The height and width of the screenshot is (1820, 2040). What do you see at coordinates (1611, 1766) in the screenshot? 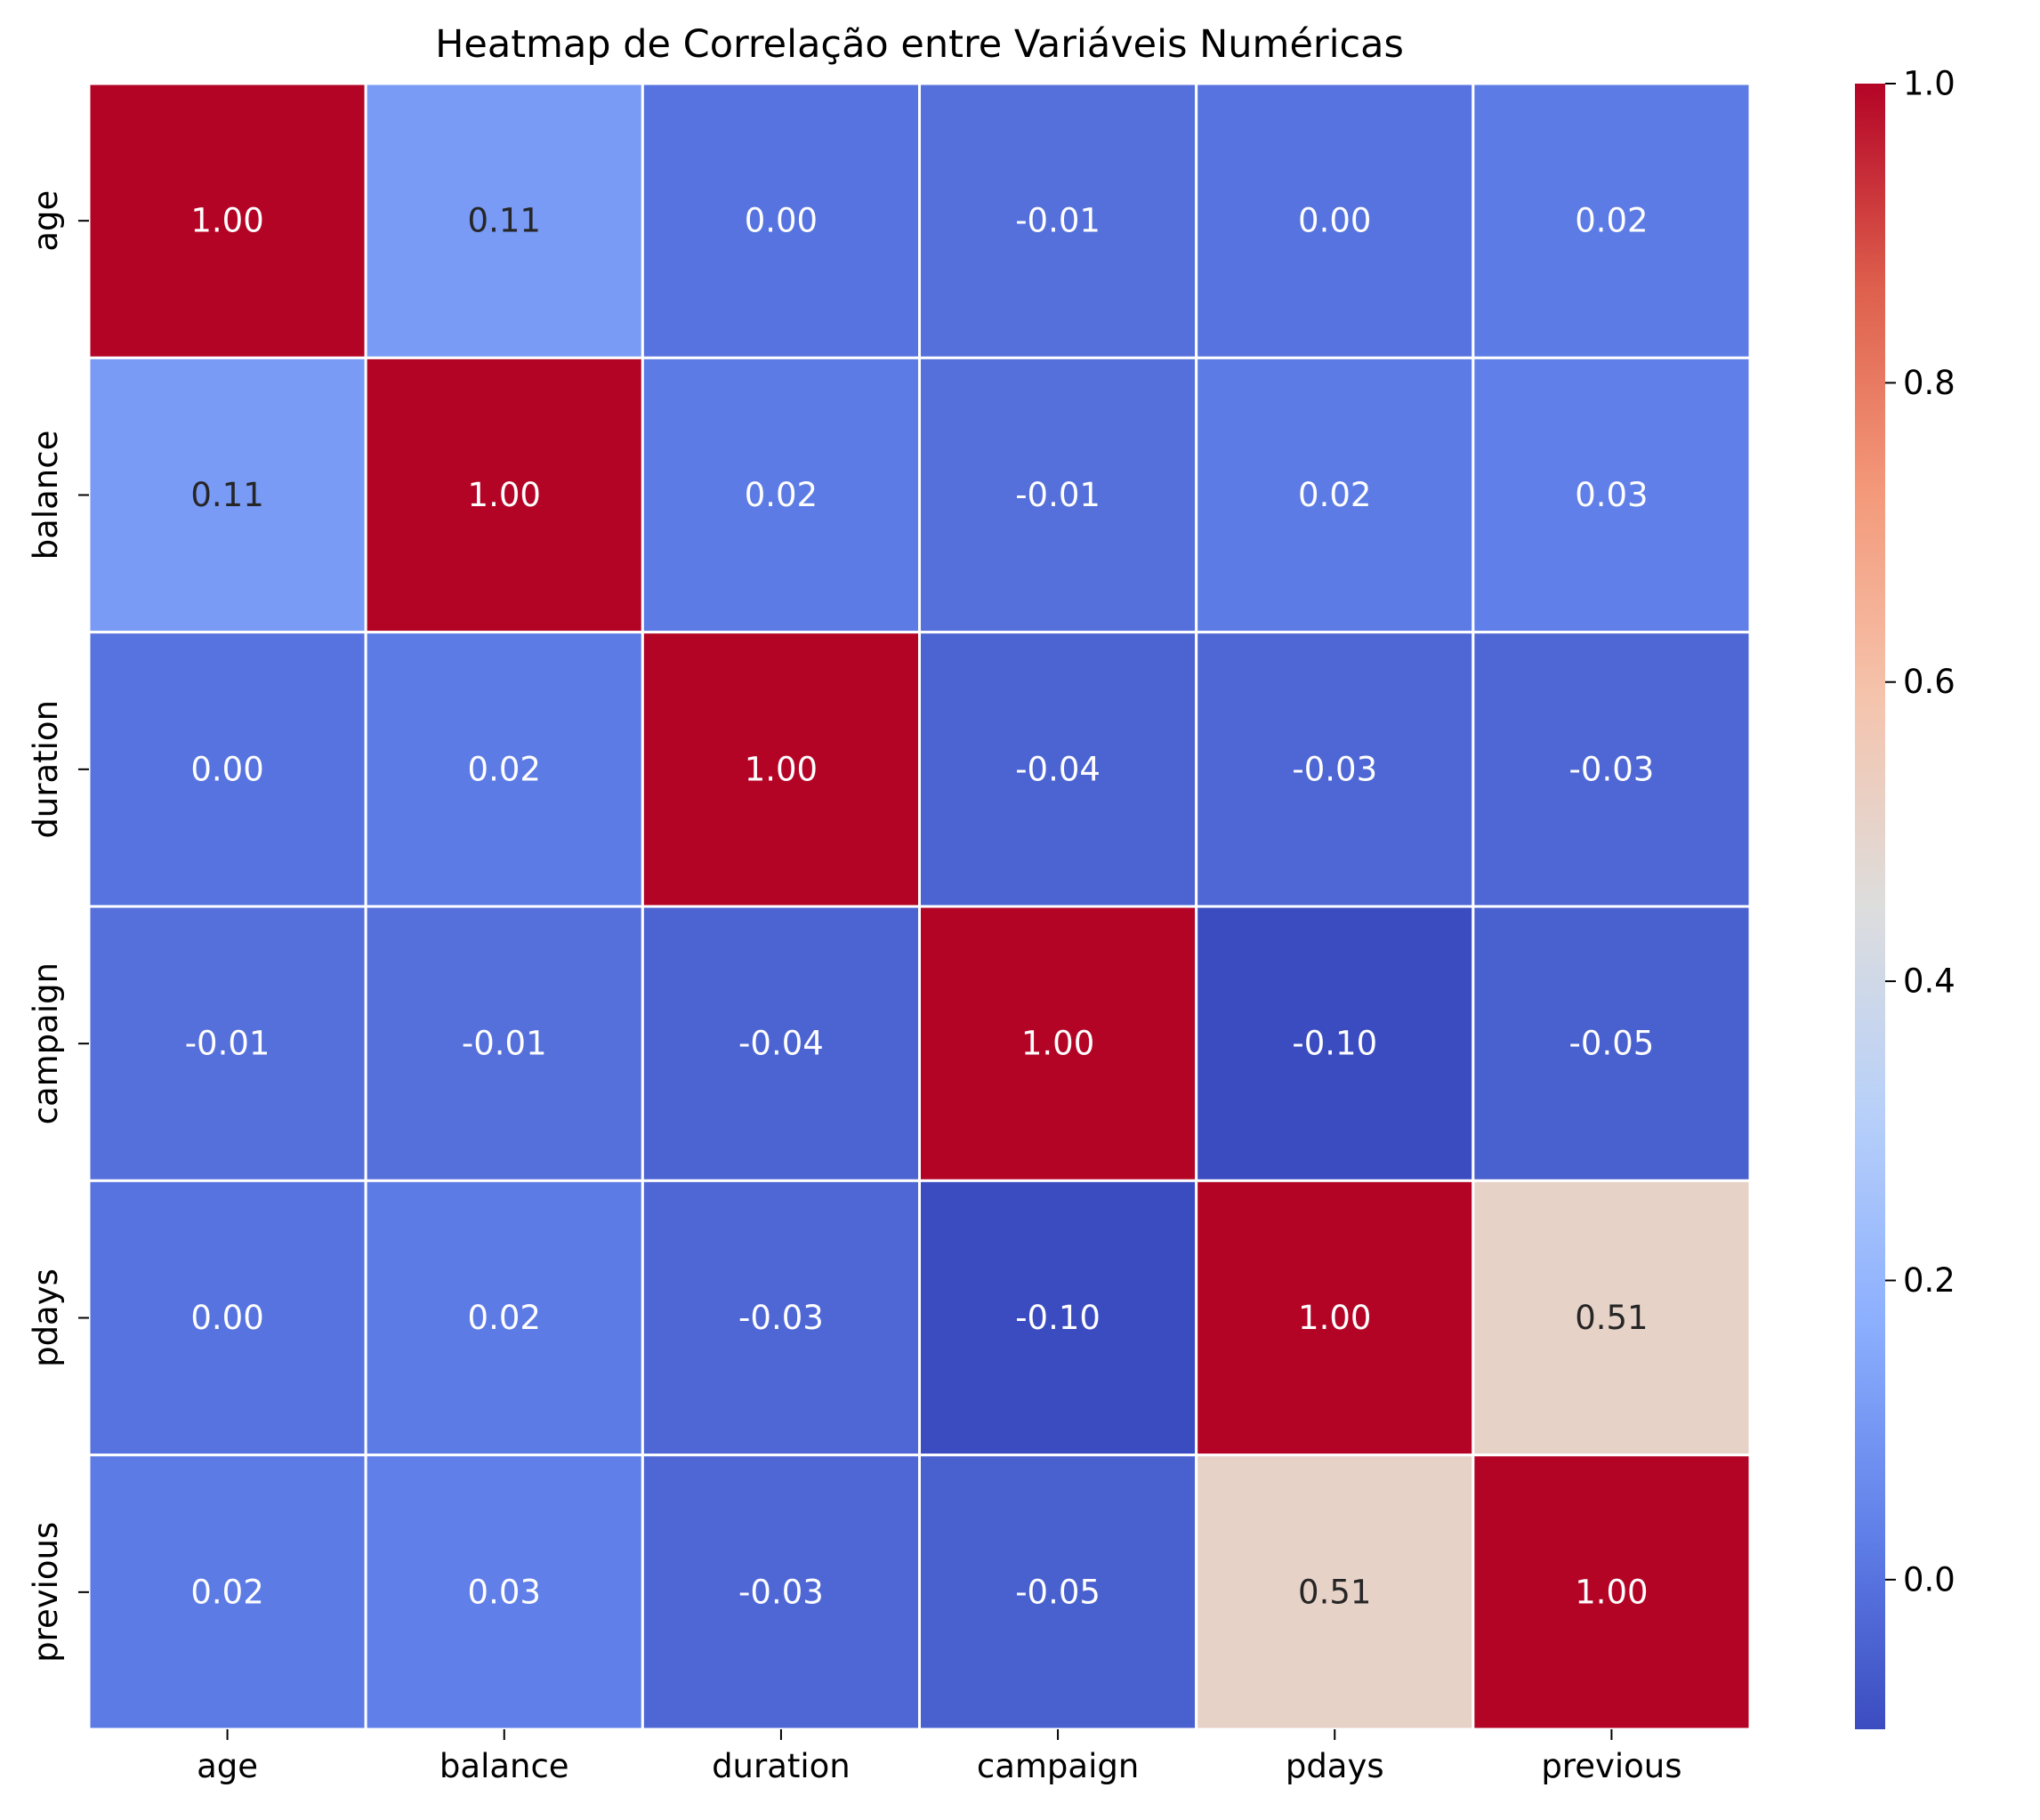
I see `x-tick-label: previous` at bounding box center [1611, 1766].